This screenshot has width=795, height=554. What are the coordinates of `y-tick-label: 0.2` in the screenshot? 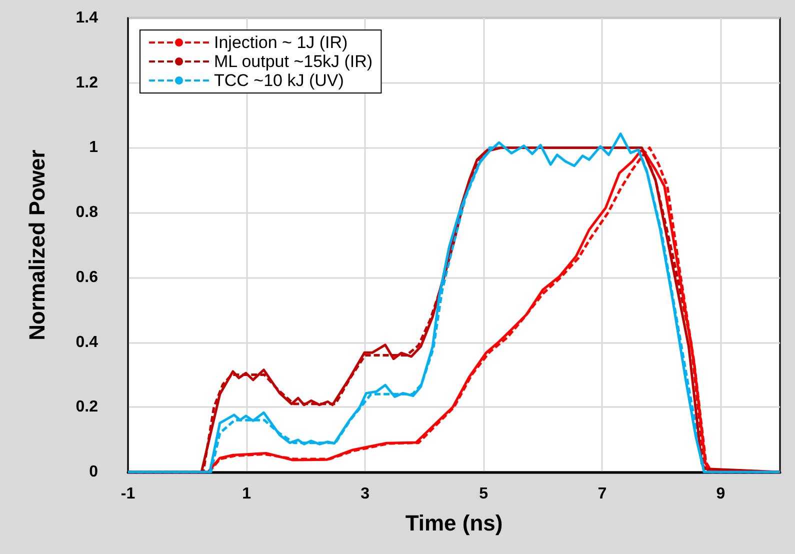 It's located at (87, 407).